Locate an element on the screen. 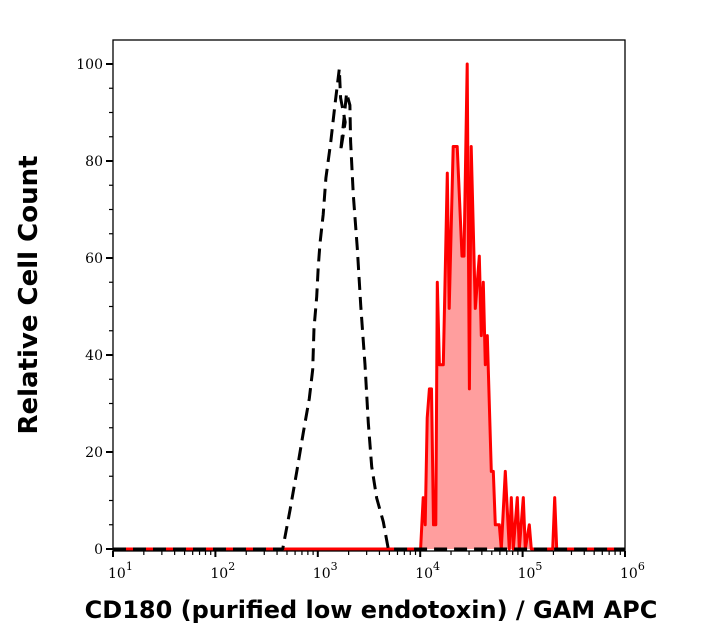 The image size is (721, 641). y-tick-label: 40 is located at coordinates (94, 356).